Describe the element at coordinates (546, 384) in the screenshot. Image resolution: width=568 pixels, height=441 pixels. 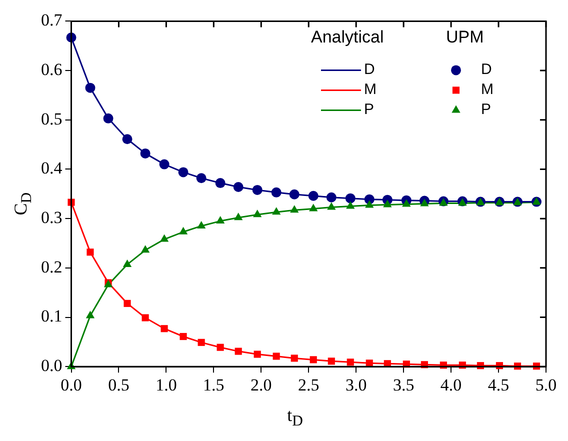
I see `x-tick-label: 5.0` at that location.